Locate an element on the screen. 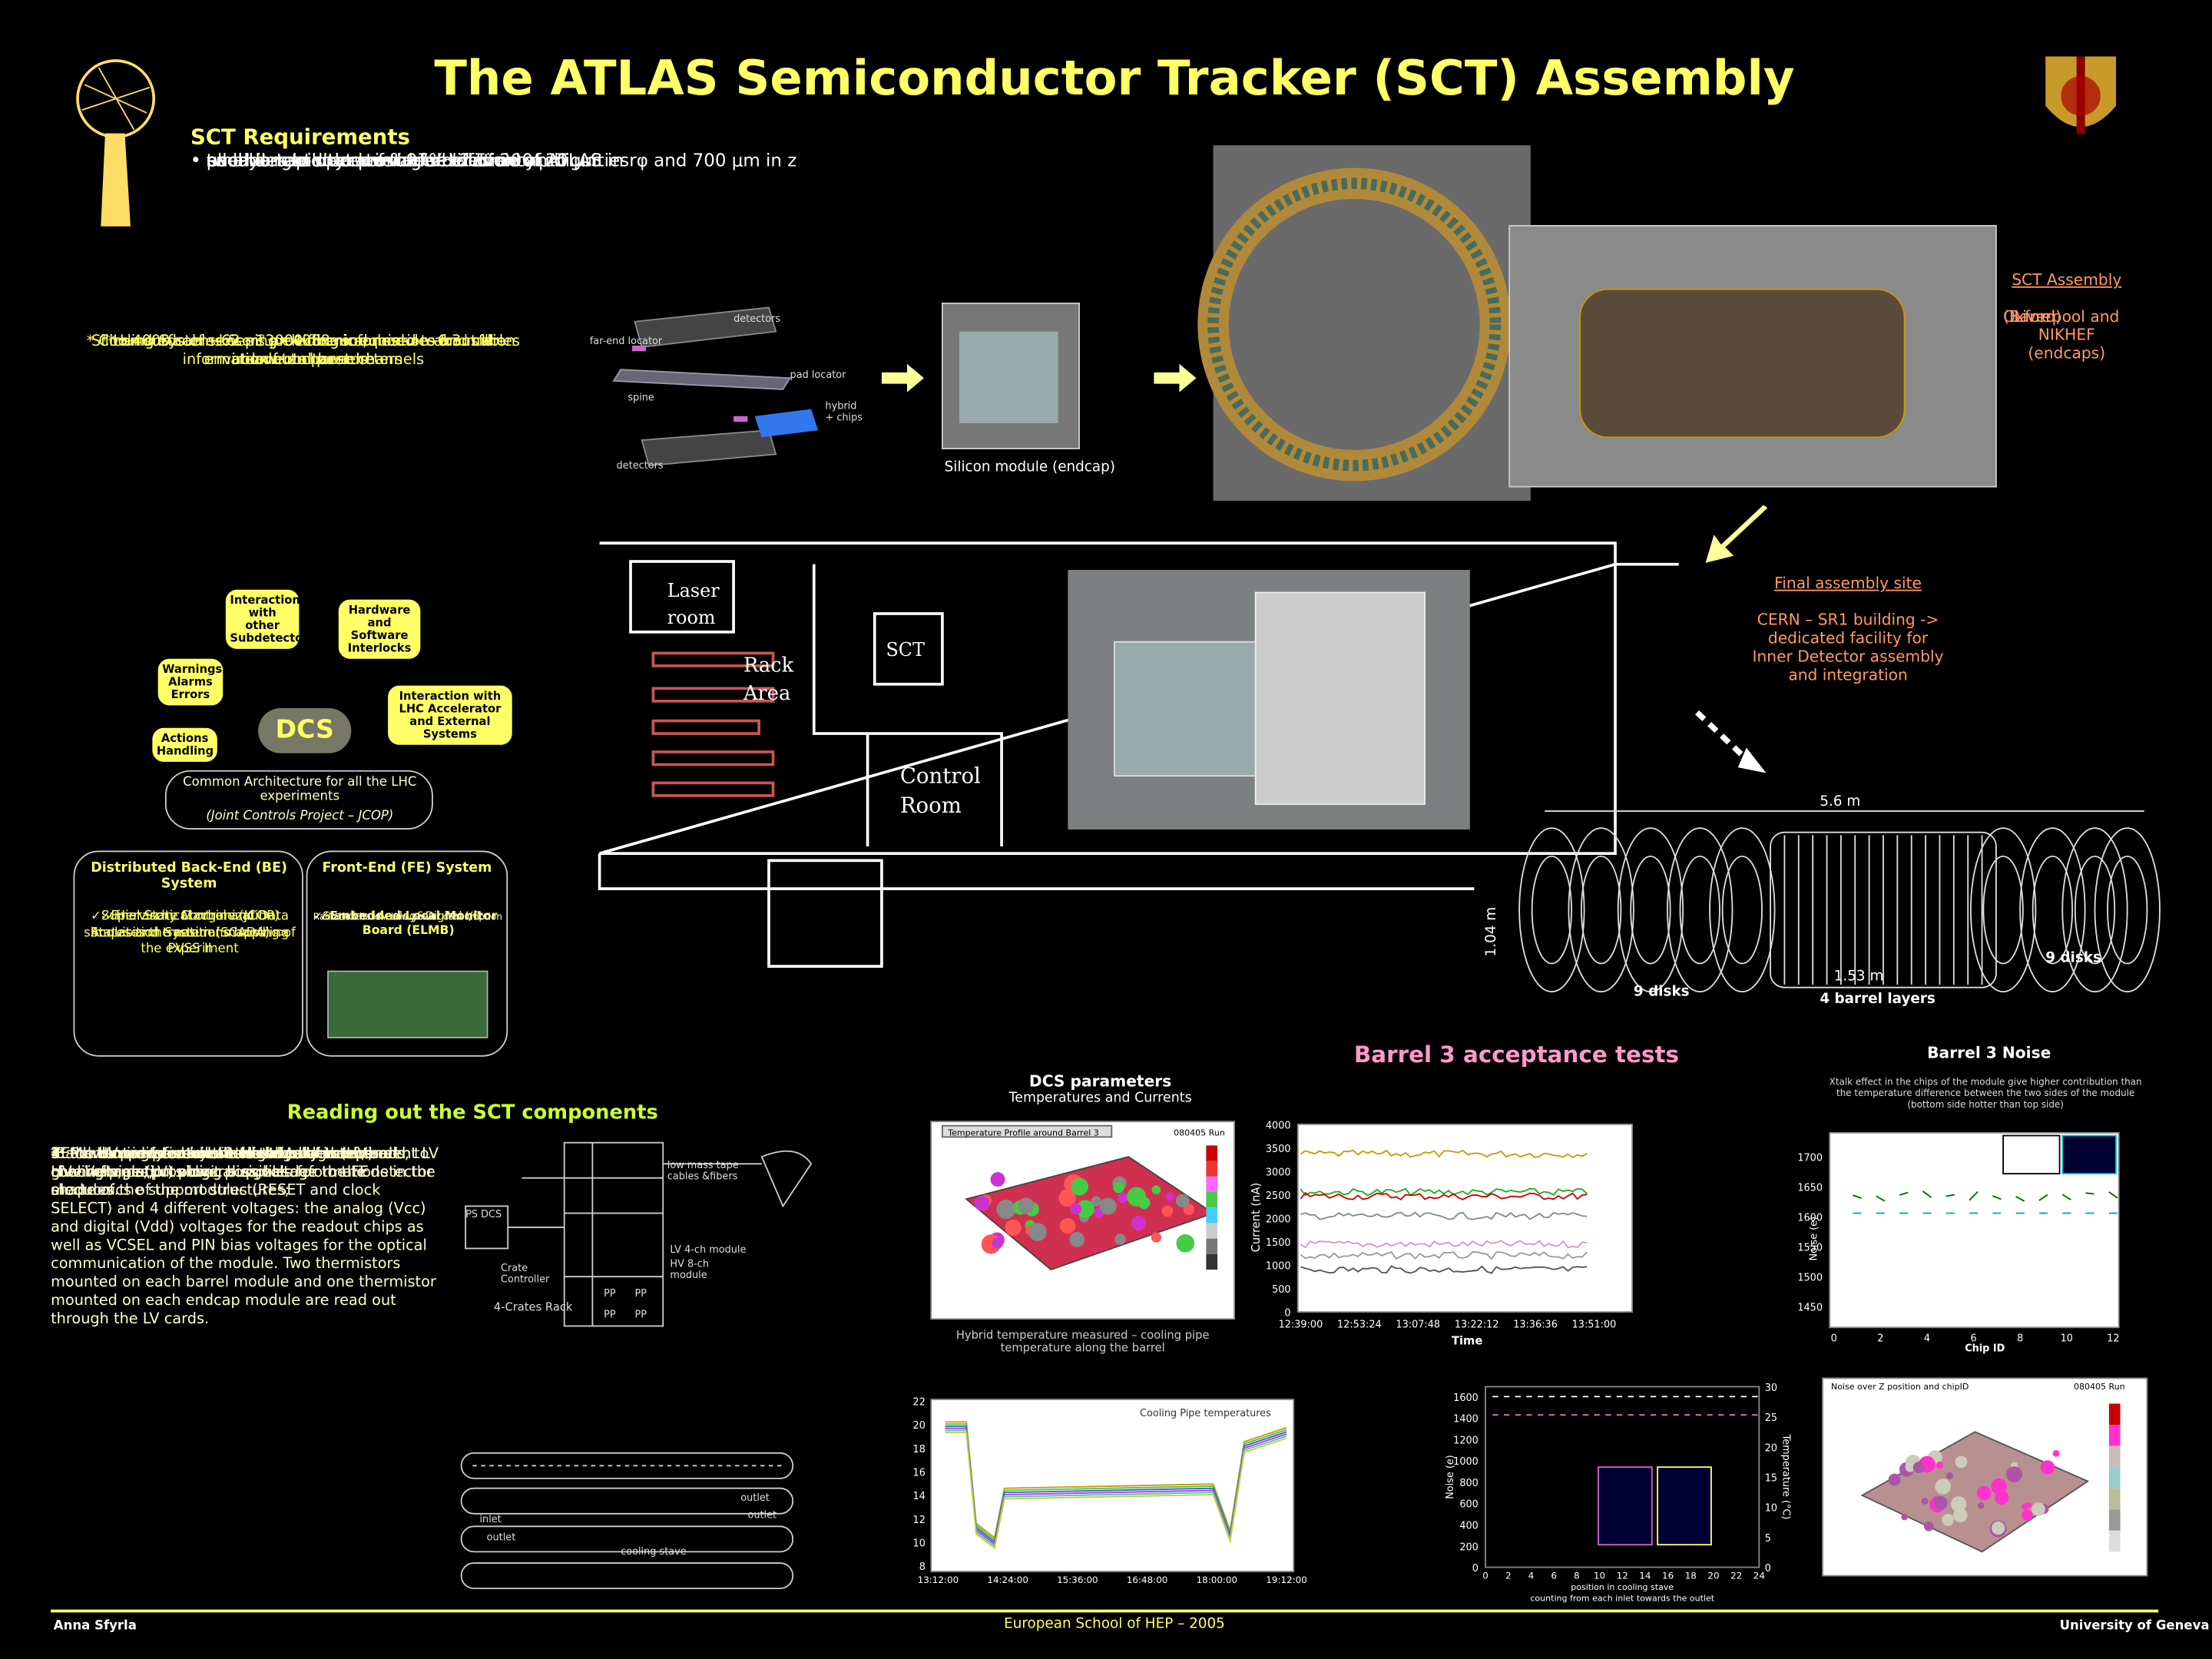 The width and height of the screenshot is (2212, 1659). y-tick-label: 1700 is located at coordinates (1810, 1158).